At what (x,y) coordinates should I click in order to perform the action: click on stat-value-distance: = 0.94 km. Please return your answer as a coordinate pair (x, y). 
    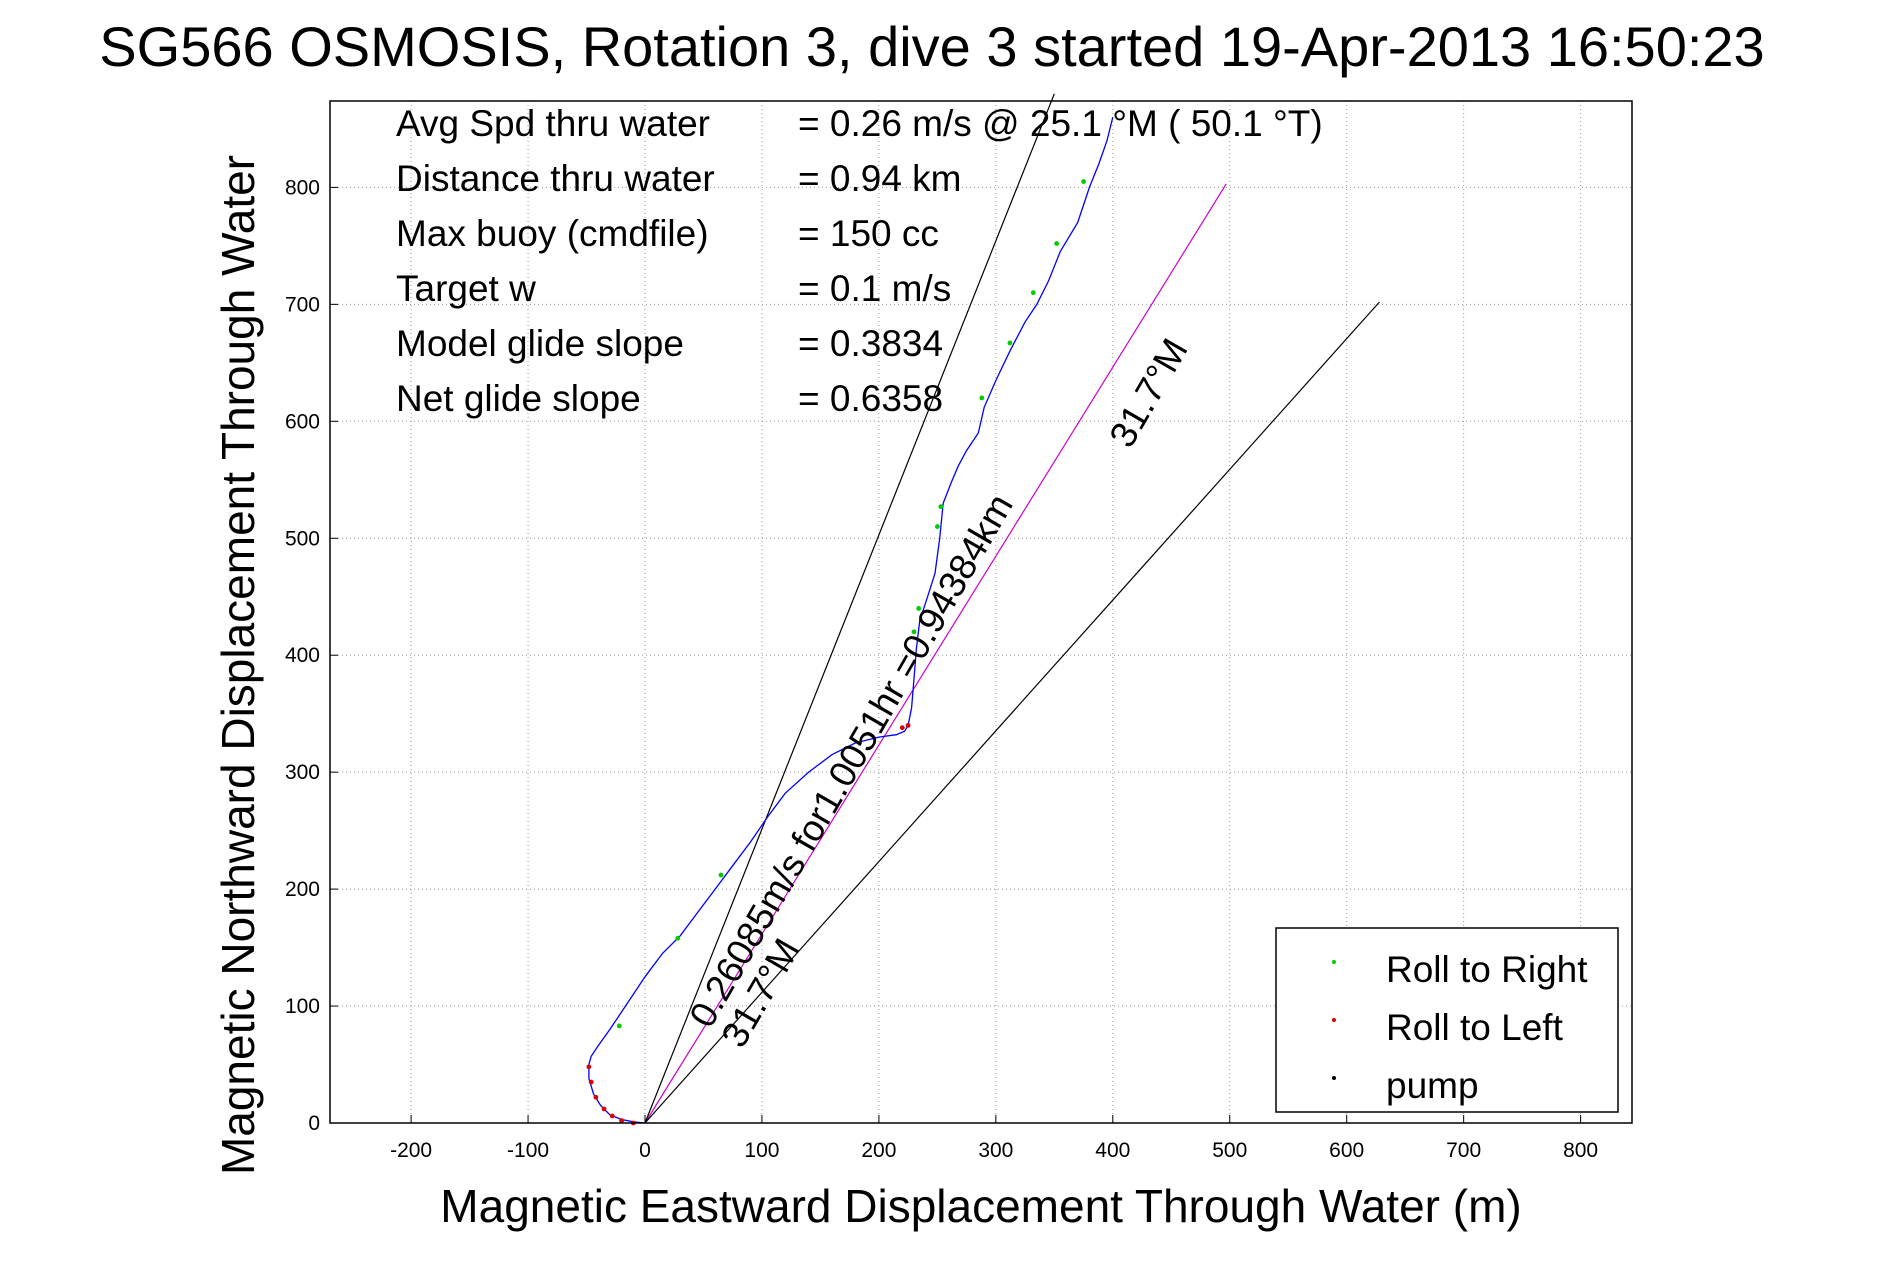
    Looking at the image, I should click on (880, 178).